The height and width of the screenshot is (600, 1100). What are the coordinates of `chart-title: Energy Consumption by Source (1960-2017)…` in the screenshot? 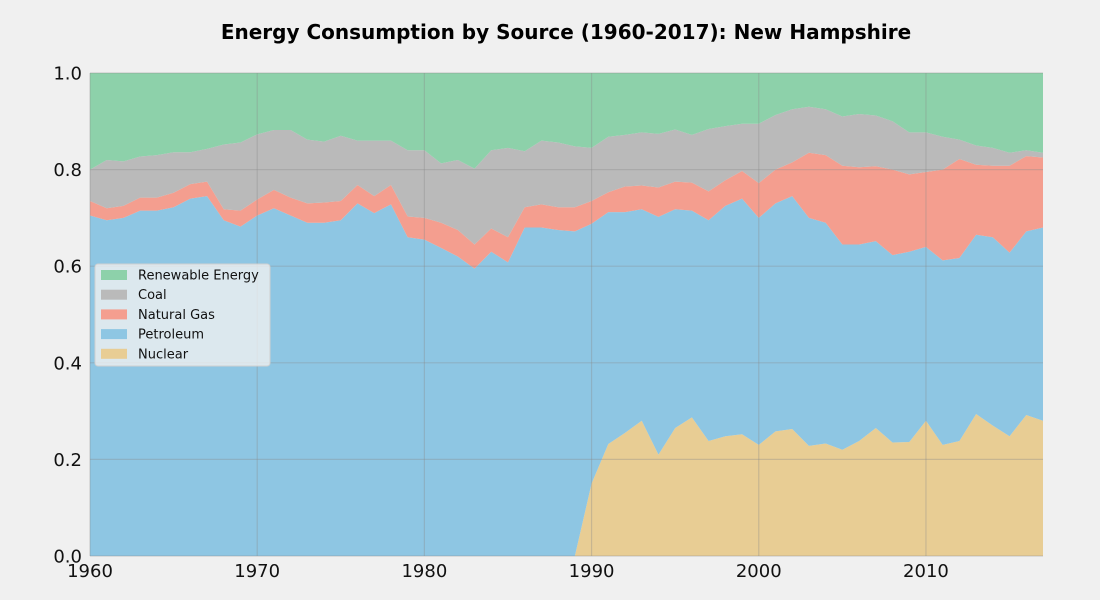 It's located at (566, 32).